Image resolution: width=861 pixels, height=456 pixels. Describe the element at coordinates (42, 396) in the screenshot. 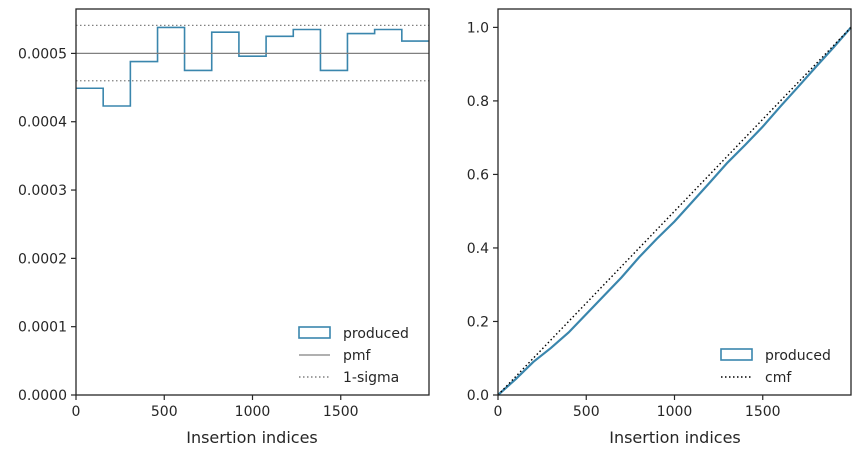

I see `y-tick-label: 0.0000` at that location.